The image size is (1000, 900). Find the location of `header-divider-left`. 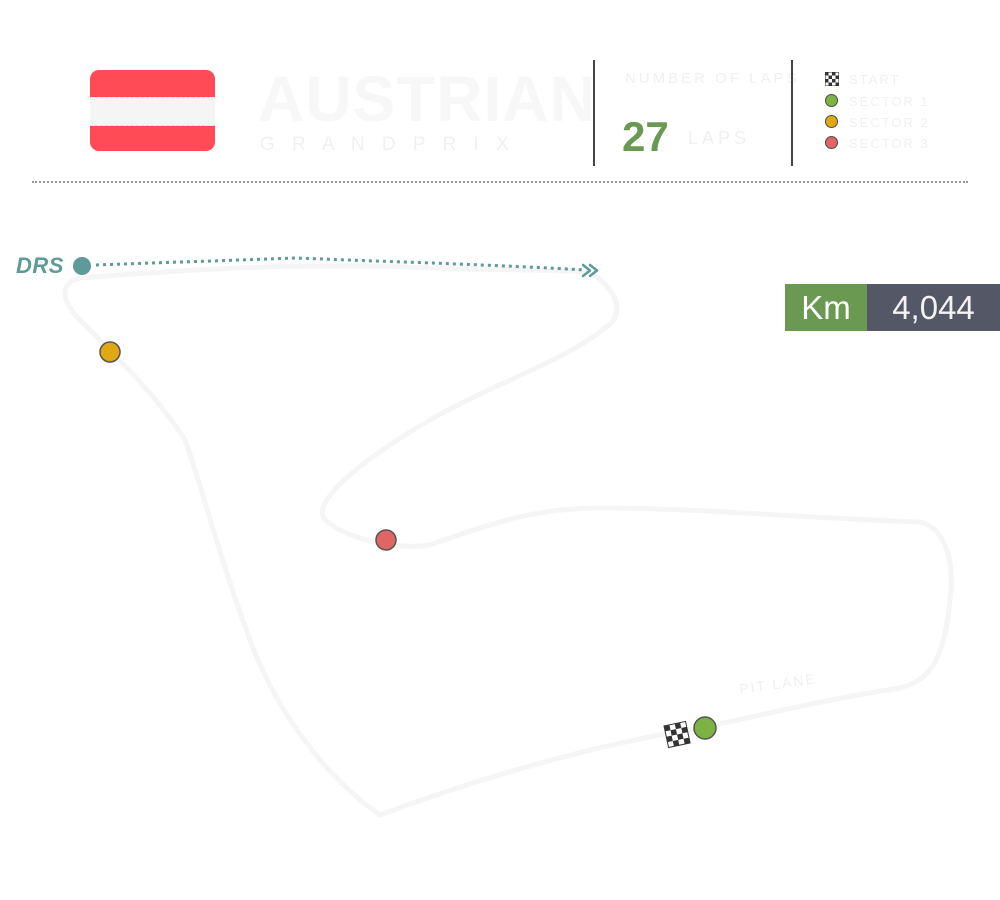

header-divider-left is located at coordinates (594, 113).